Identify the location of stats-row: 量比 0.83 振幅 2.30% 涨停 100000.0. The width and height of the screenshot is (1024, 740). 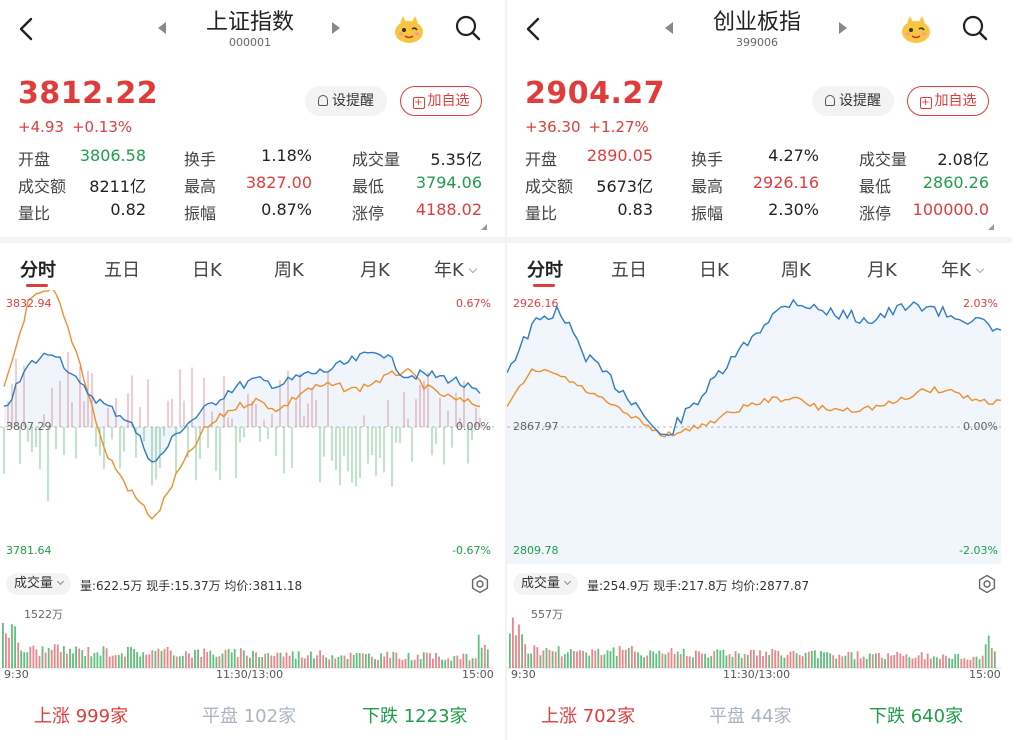
(760, 213).